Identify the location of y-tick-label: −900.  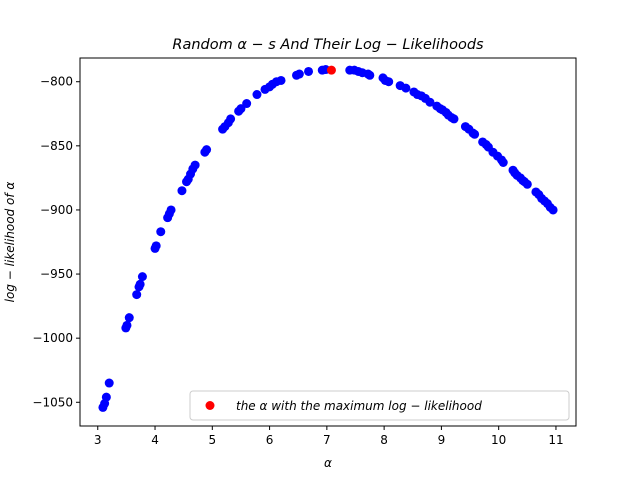
(56, 210).